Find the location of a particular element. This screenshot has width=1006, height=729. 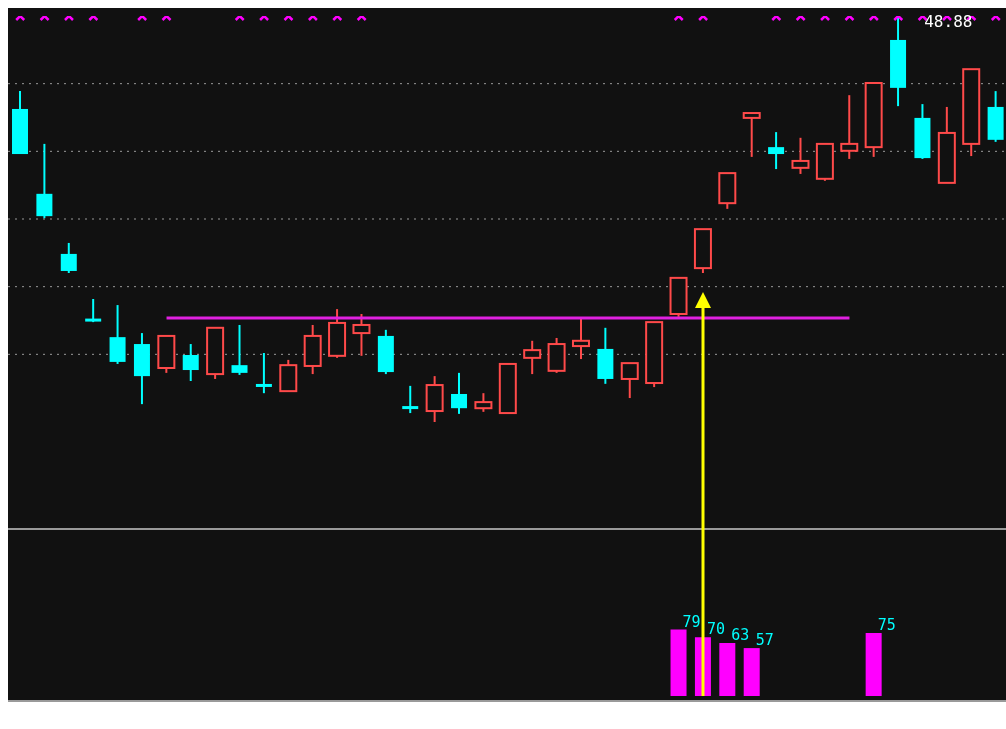

data-label: 75 is located at coordinates (886, 624).